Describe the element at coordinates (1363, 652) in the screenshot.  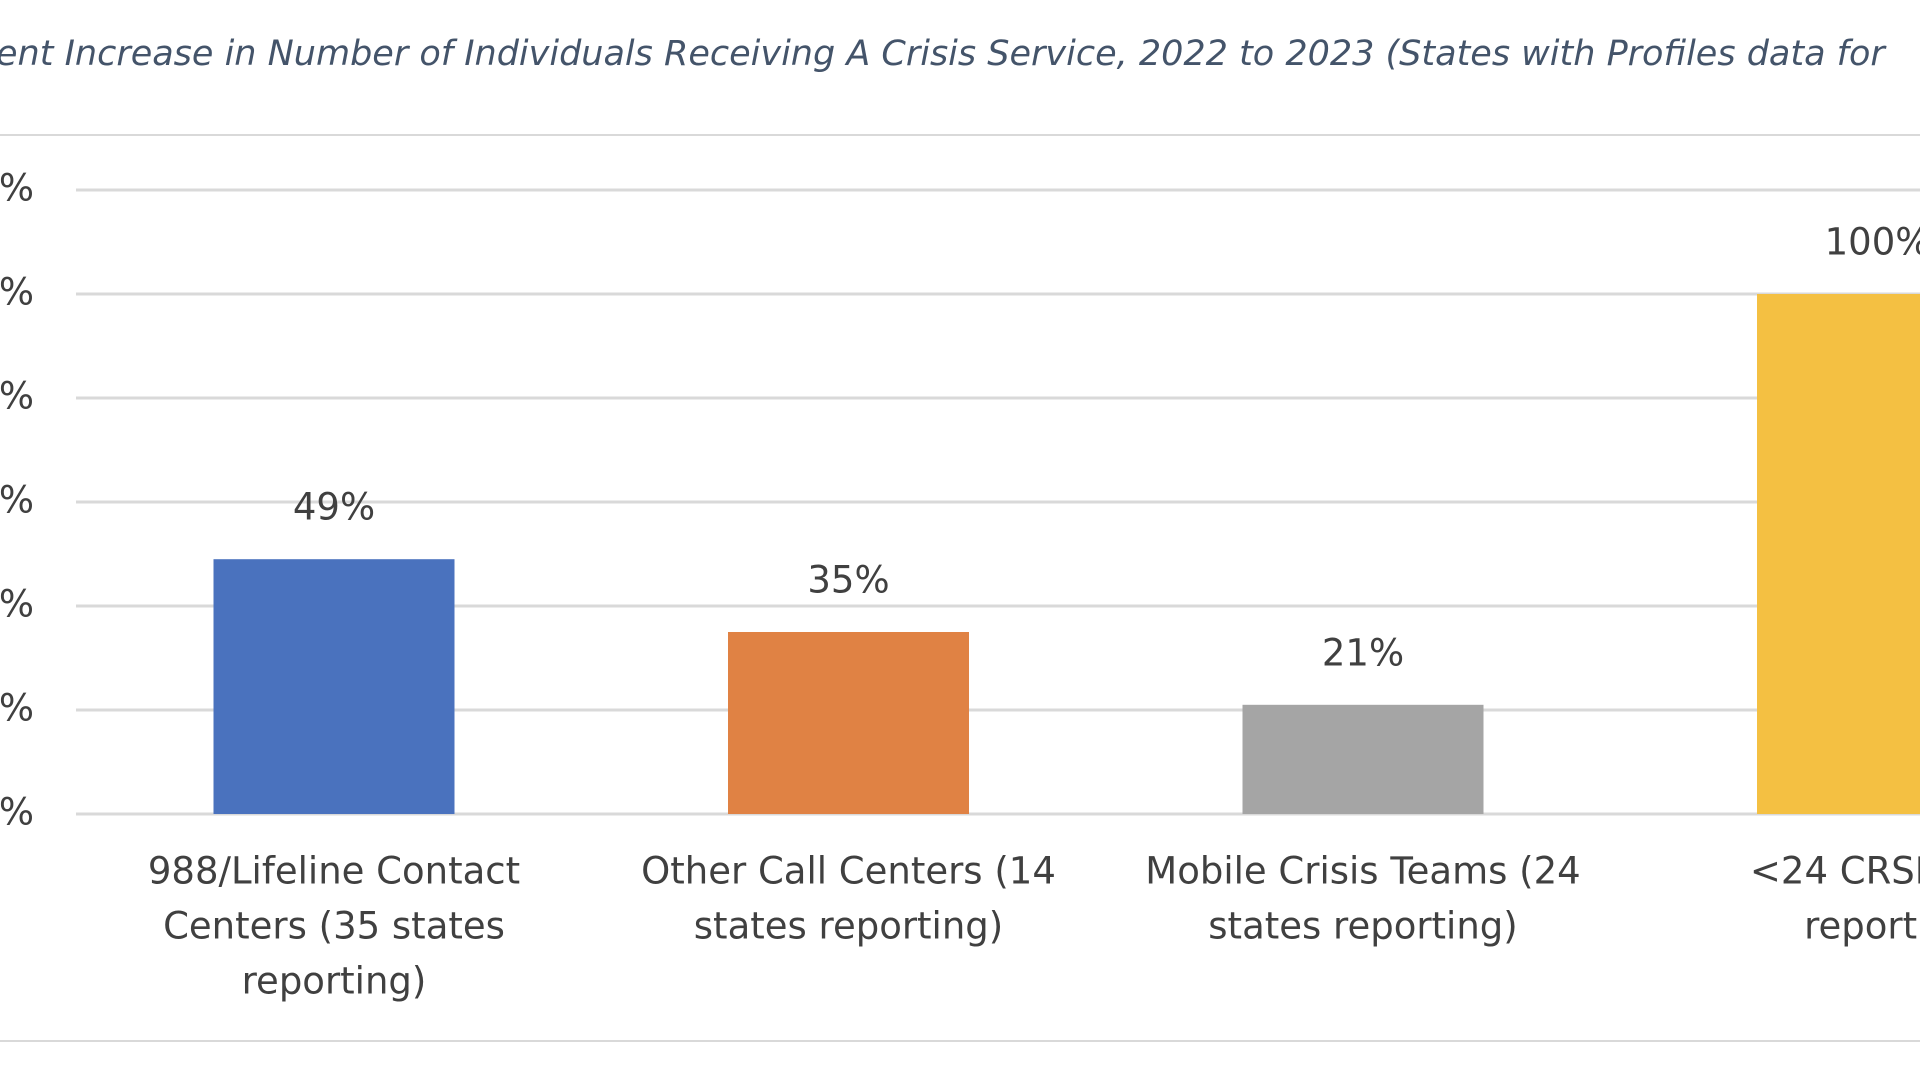
I see `value-label: 21%` at that location.